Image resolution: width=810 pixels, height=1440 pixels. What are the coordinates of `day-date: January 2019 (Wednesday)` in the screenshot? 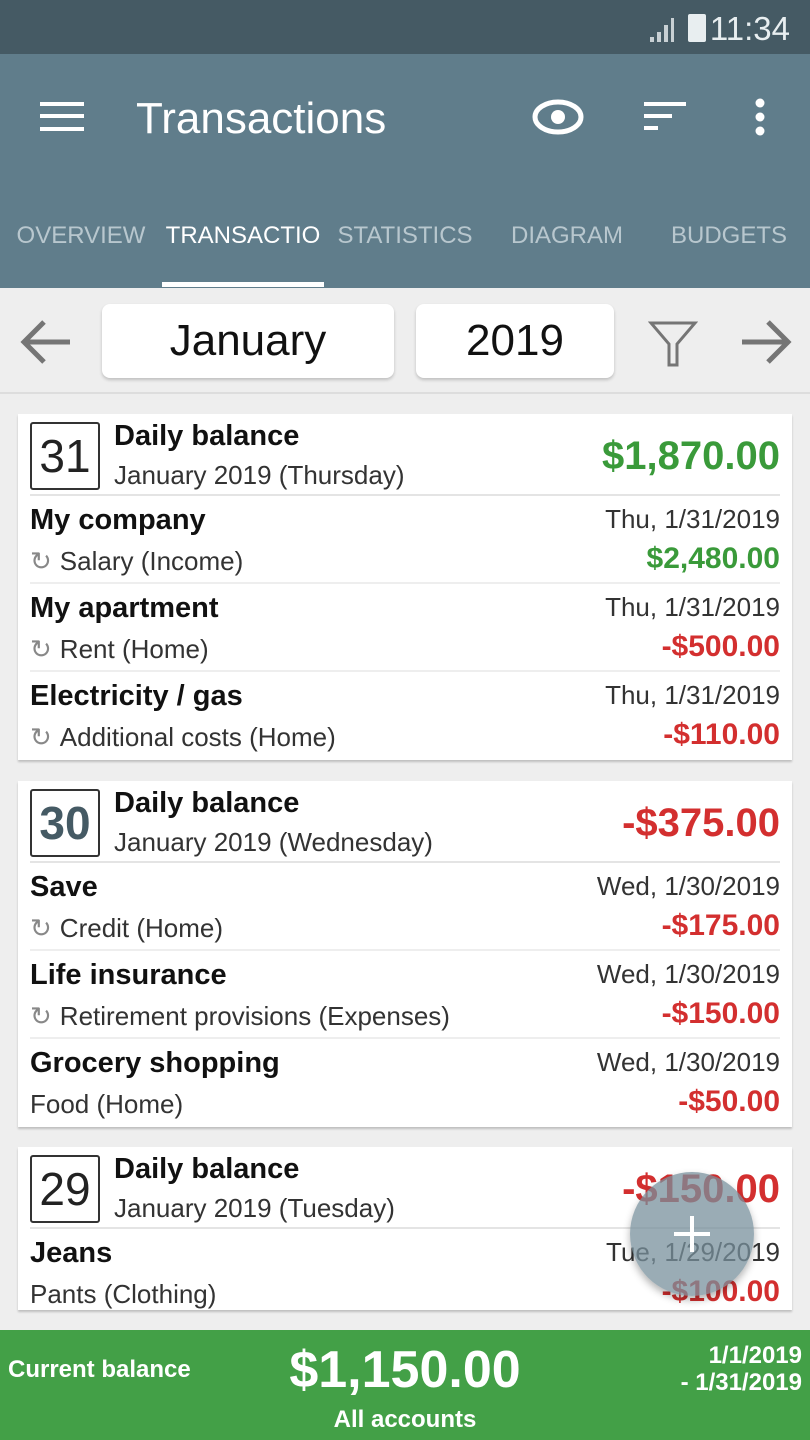 It's located at (273, 842).